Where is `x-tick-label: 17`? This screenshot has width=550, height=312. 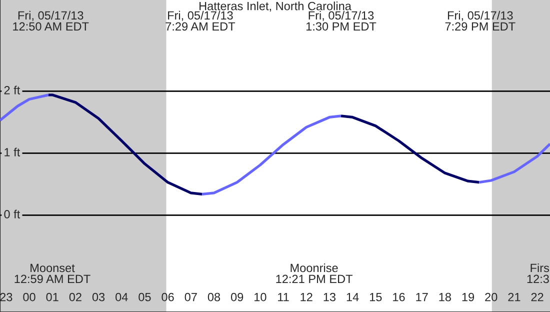 x-tick-label: 17 is located at coordinates (422, 297).